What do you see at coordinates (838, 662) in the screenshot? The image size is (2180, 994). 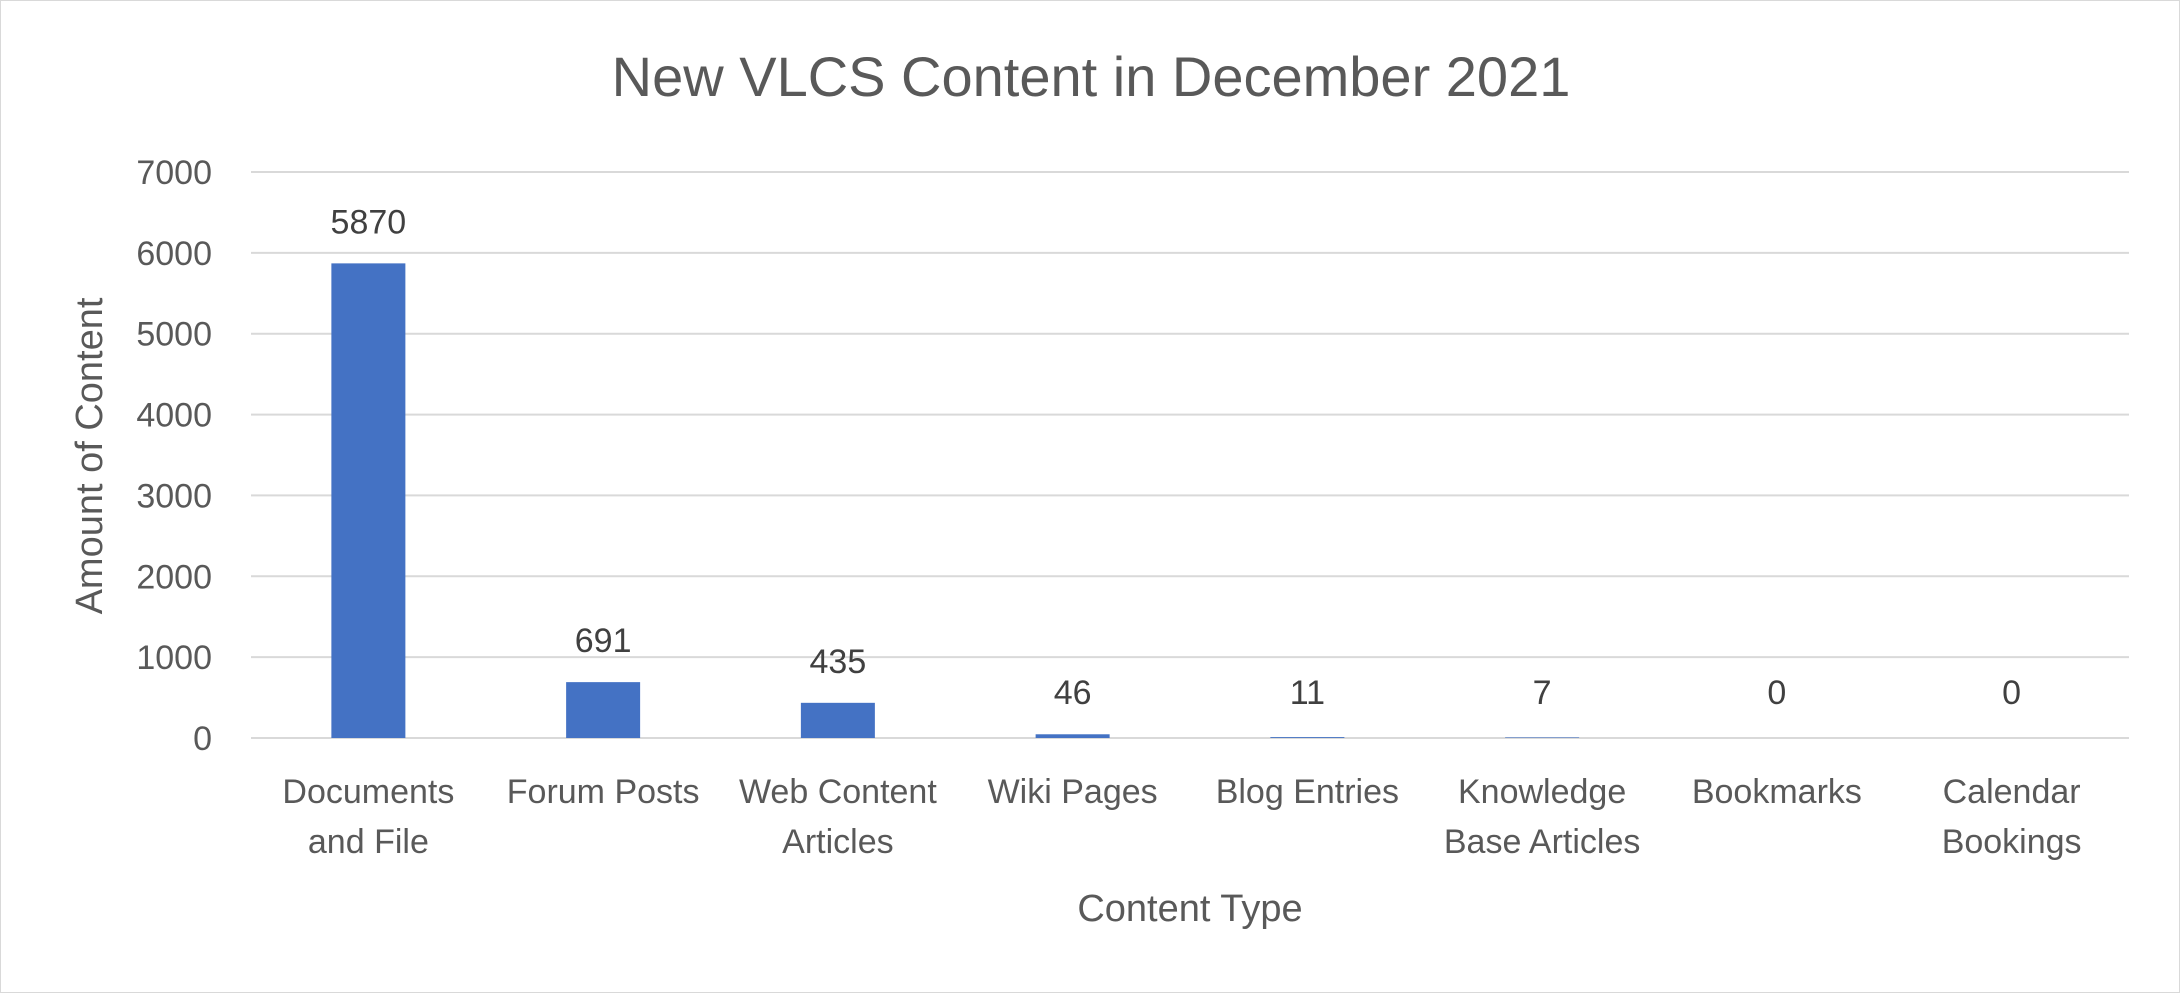 I see `data-label: 435` at bounding box center [838, 662].